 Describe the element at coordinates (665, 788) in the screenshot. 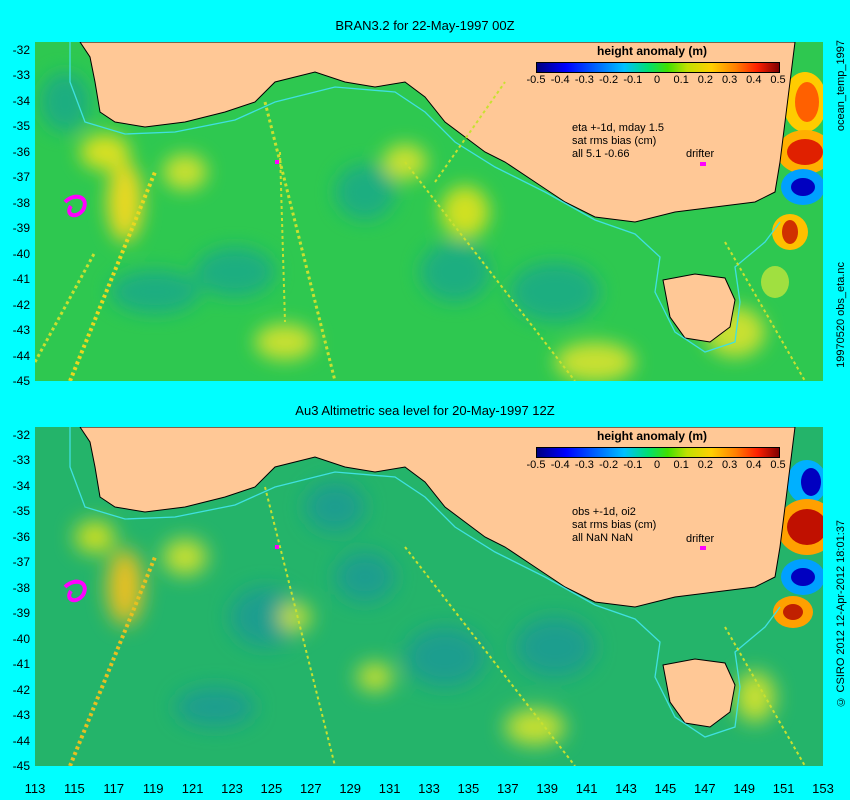

I see `x-tick-label: 145` at that location.